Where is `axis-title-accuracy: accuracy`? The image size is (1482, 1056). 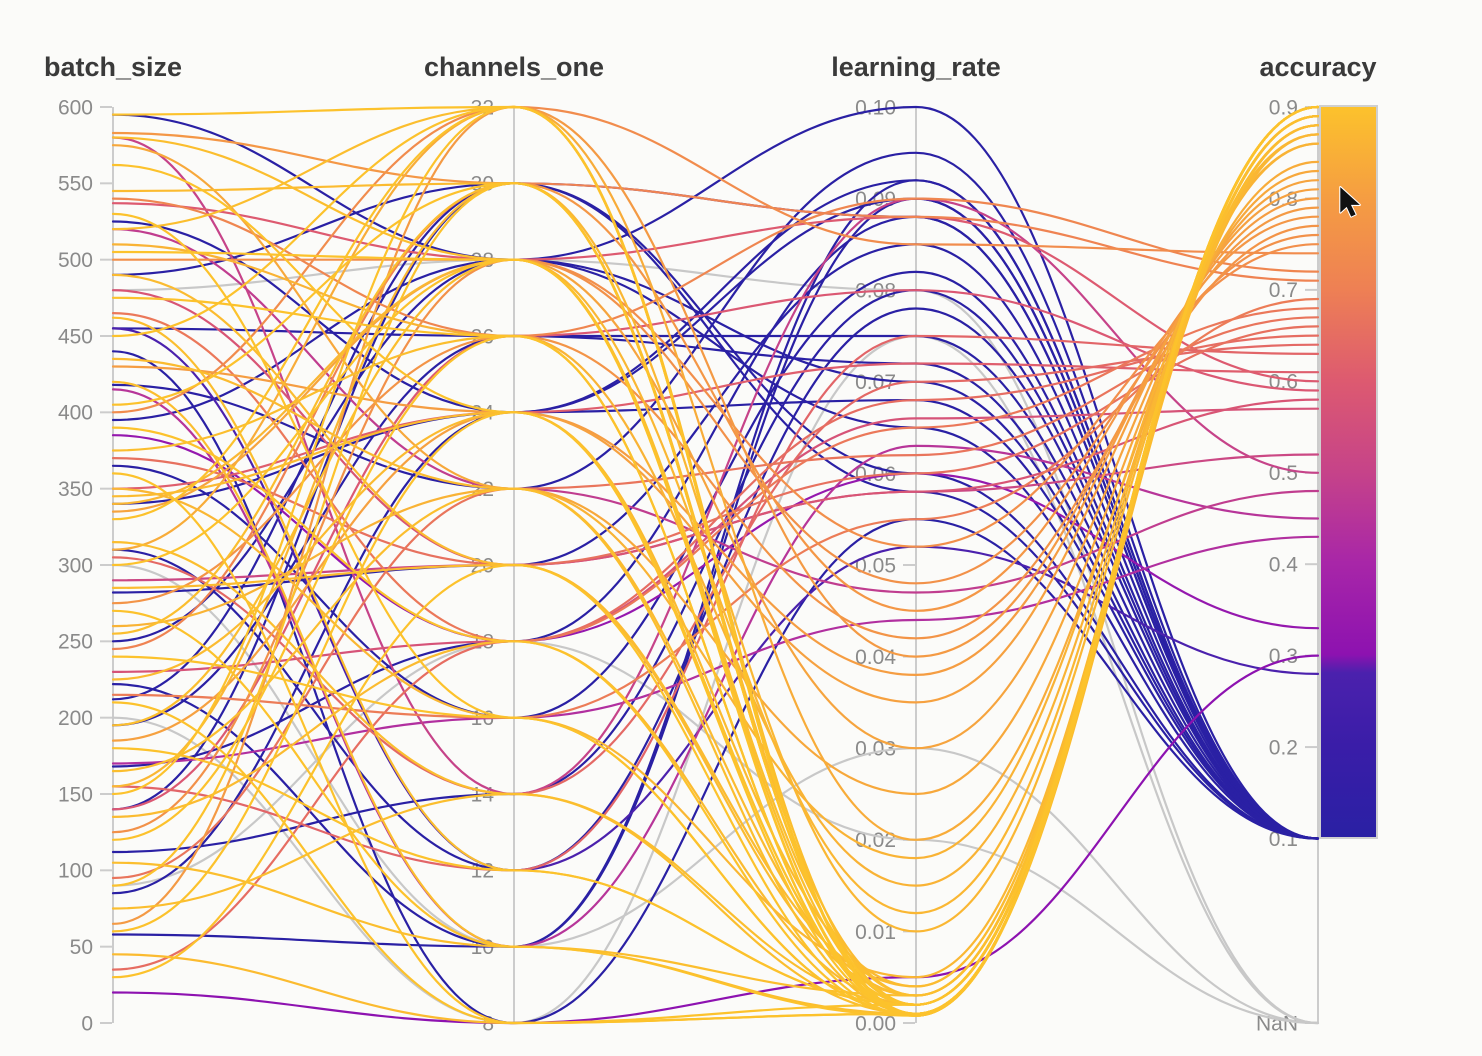 axis-title-accuracy: accuracy is located at coordinates (1318, 67).